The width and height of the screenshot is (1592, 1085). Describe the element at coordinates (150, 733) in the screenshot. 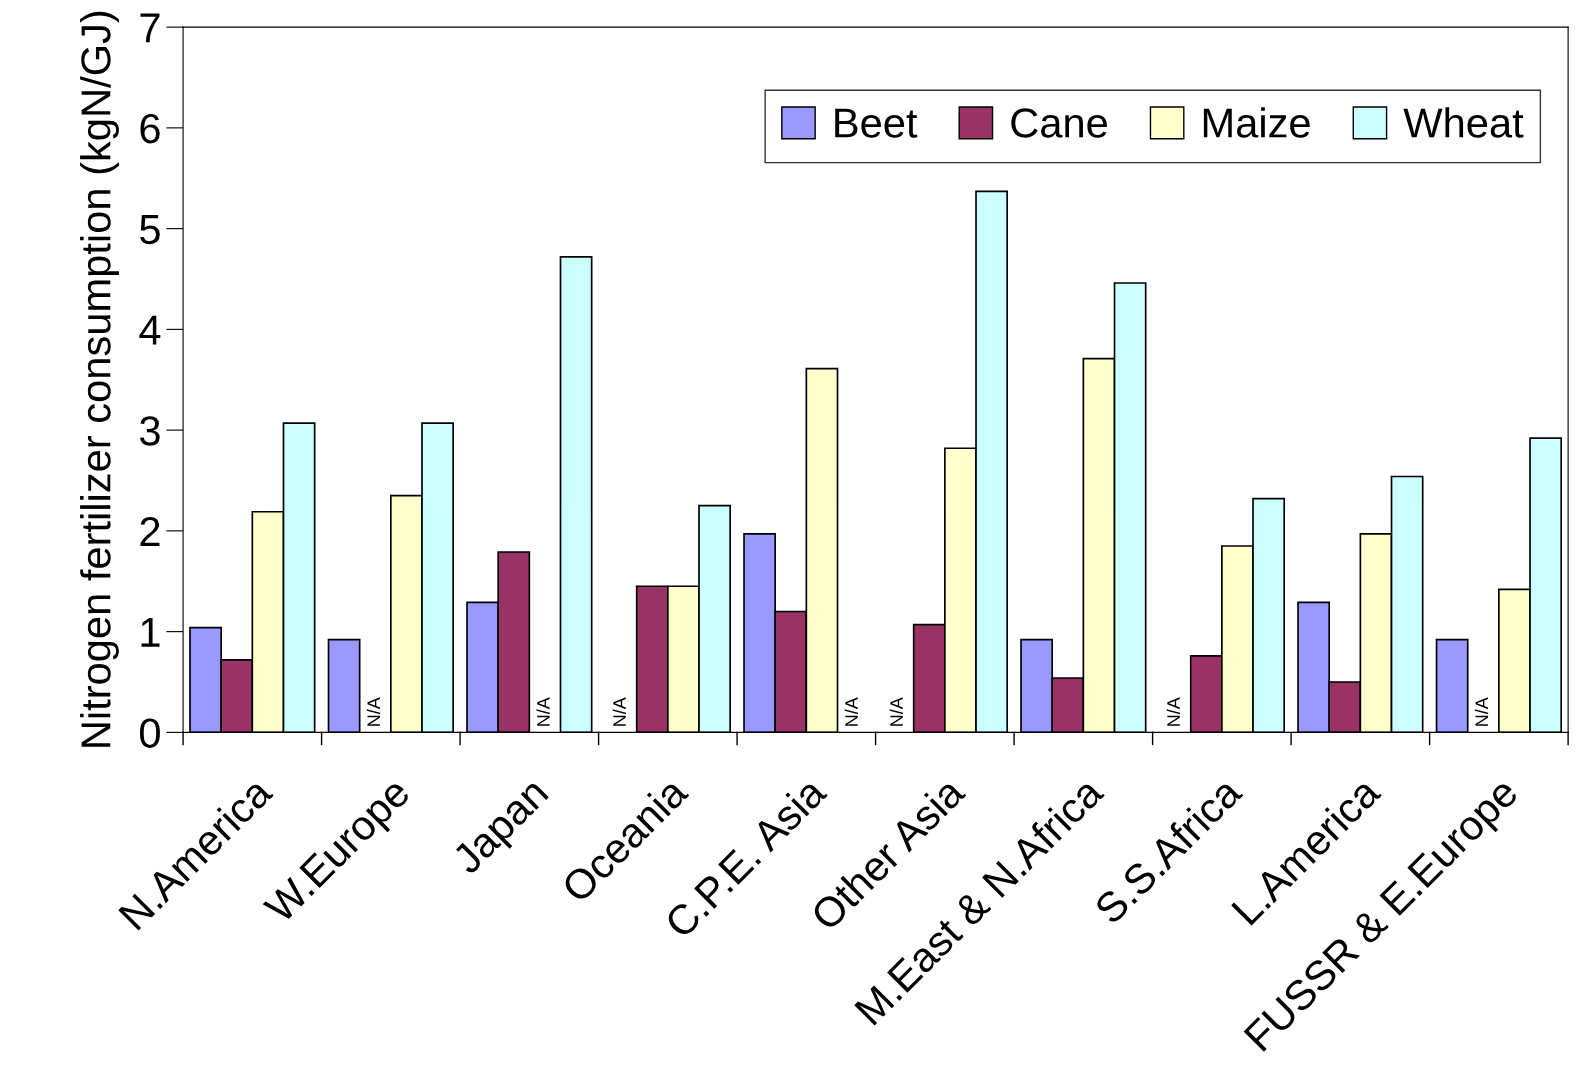

I see `y-tick-label: 0` at that location.